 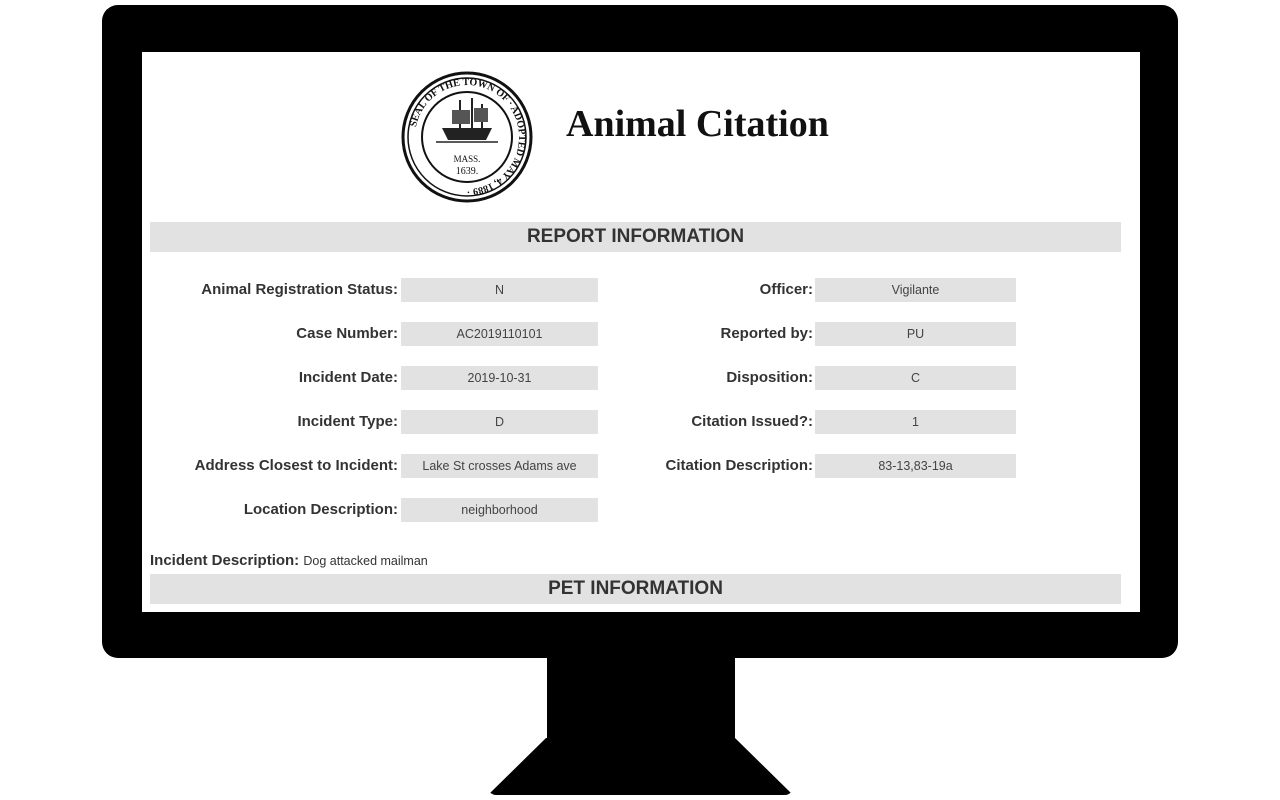 I want to click on monitor-stand-neck, so click(x=641, y=700).